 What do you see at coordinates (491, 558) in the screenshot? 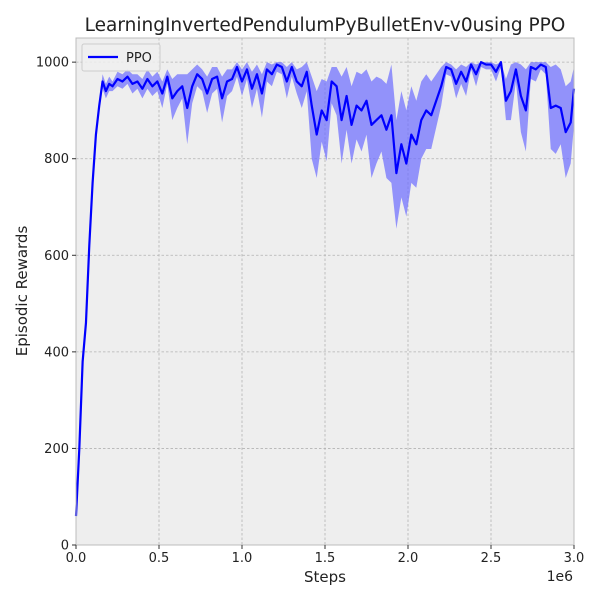
I see `x-tick-label: 2.5` at bounding box center [491, 558].